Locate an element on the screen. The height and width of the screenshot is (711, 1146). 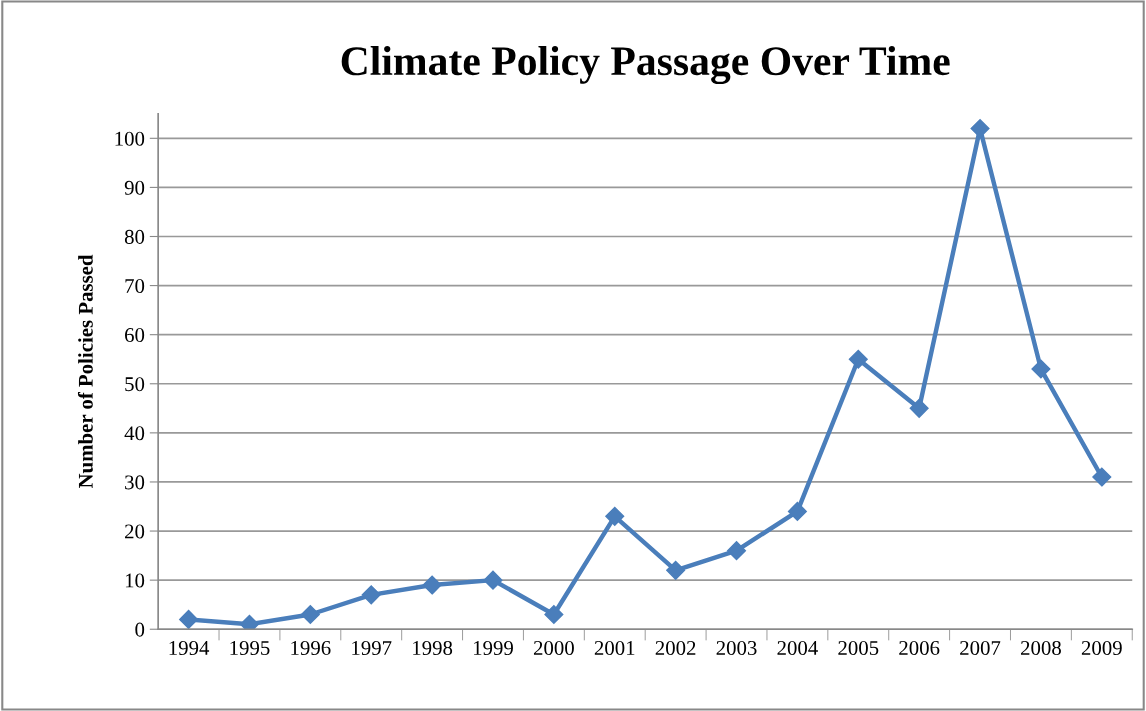
y-axis-title: Number of Policies Passed is located at coordinates (85, 371).